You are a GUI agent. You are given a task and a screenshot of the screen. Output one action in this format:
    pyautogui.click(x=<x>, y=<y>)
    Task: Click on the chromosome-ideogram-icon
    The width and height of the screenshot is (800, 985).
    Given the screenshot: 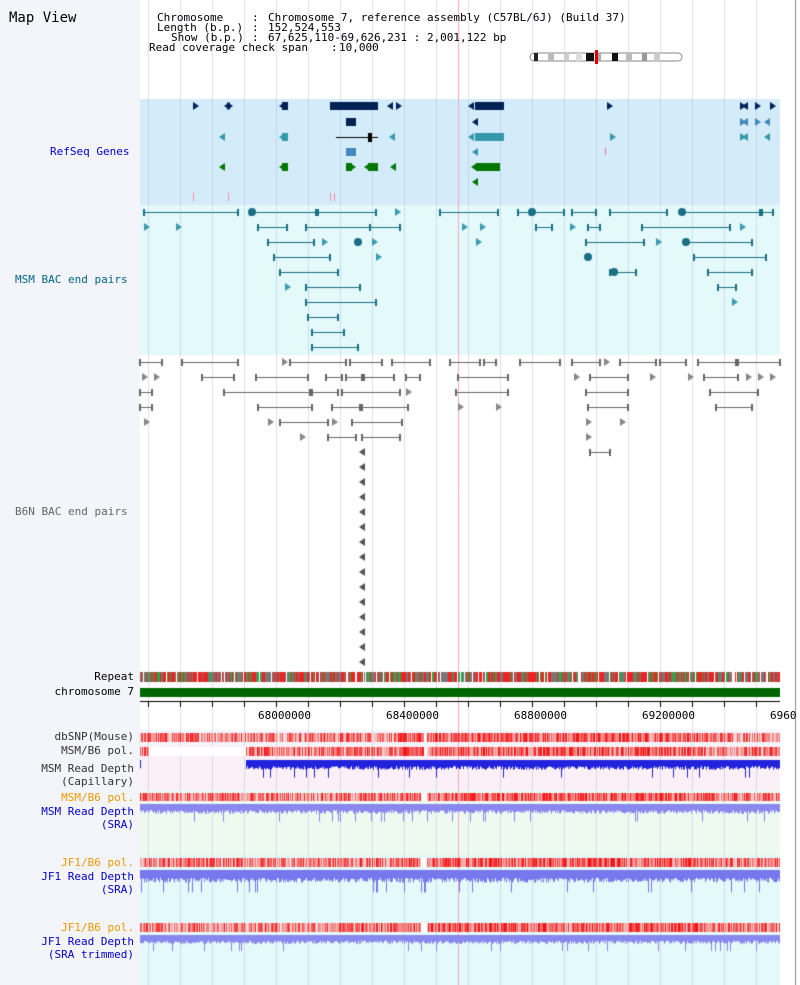 What is the action you would take?
    pyautogui.click(x=606, y=57)
    